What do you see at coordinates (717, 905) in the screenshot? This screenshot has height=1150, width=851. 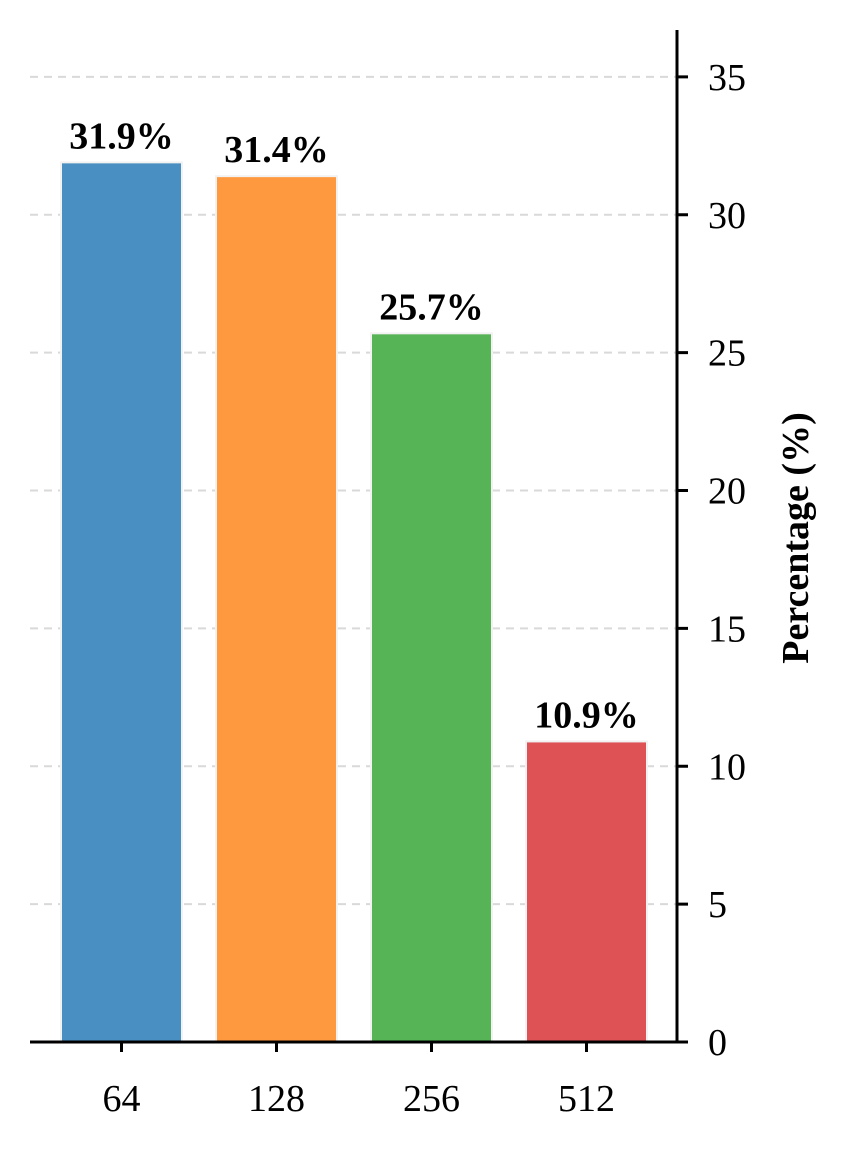 I see `y-tick-label: 5` at bounding box center [717, 905].